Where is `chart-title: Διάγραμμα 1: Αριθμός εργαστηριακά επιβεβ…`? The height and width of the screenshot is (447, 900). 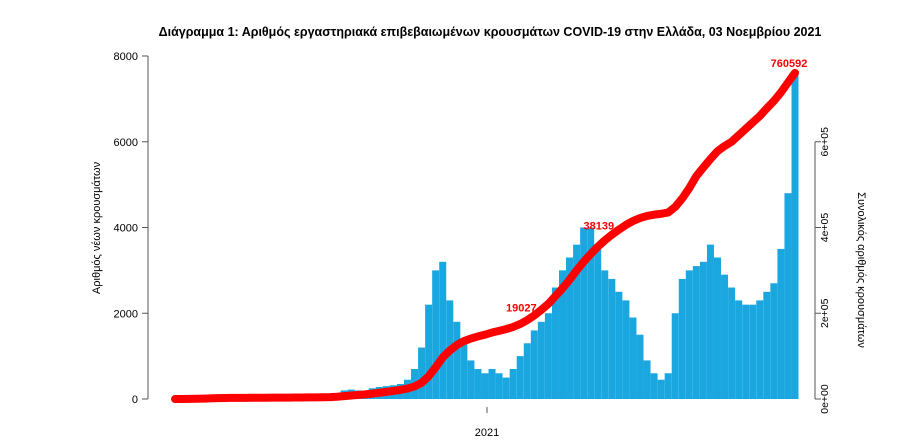 chart-title: Διάγραμμα 1: Αριθμός εργαστηριακά επιβεβ… is located at coordinates (490, 32).